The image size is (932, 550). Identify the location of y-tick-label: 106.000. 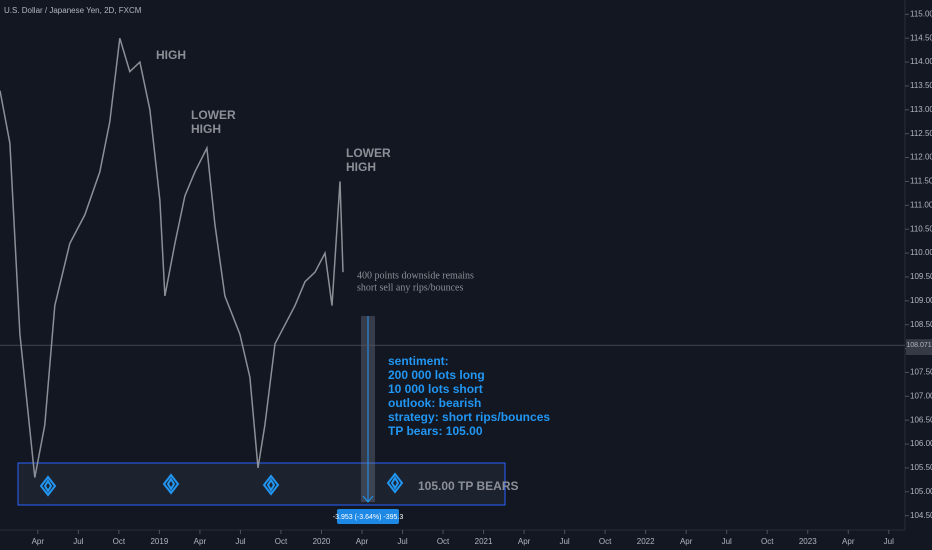
(921, 443).